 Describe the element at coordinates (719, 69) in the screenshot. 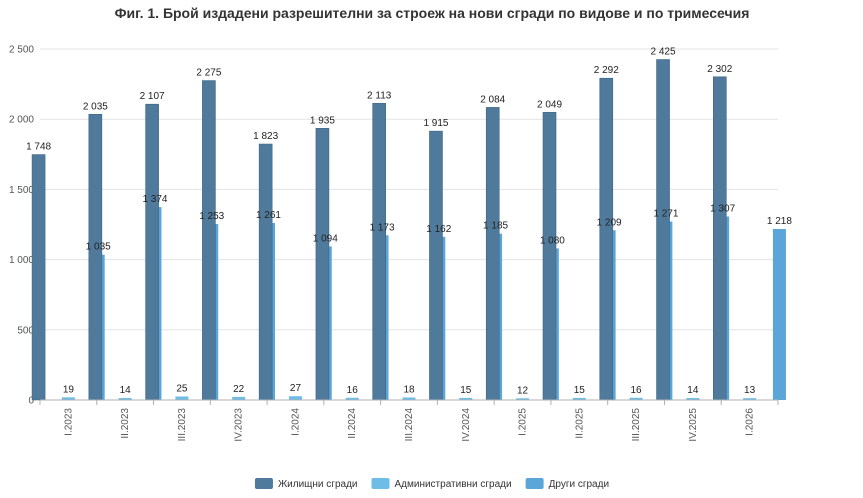

I see `data-label: 2 302` at that location.